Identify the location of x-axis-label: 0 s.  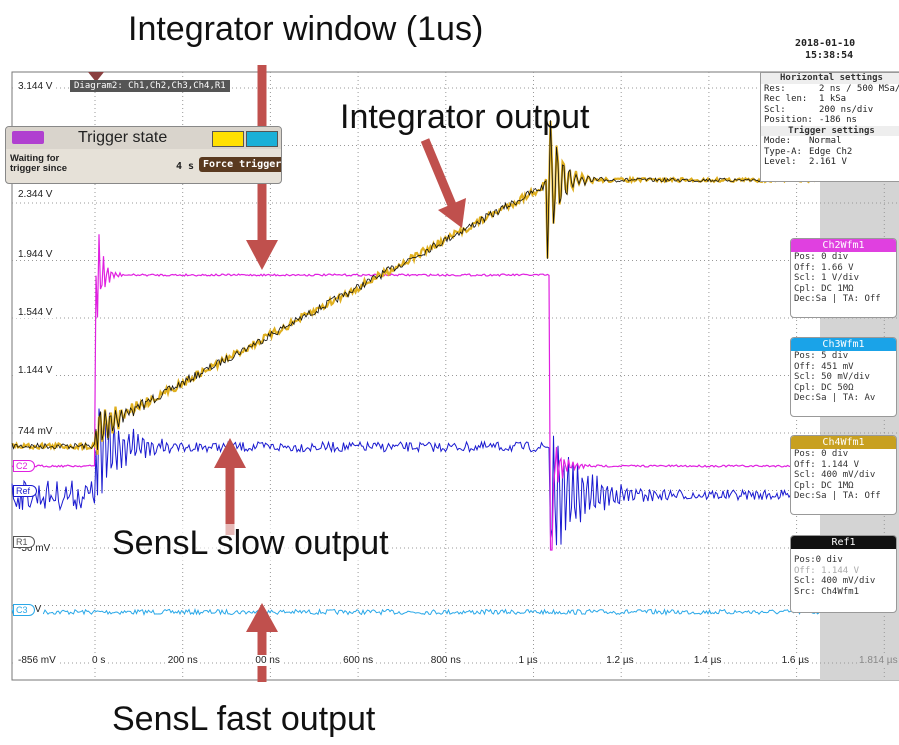
(99, 660).